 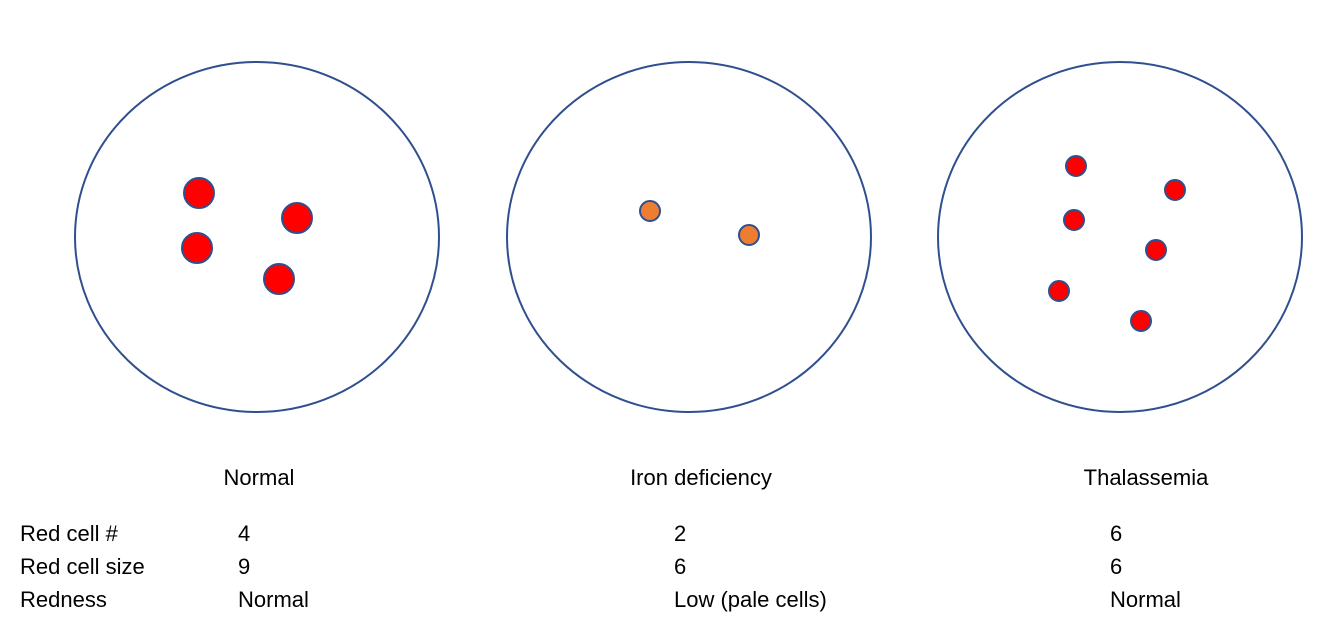 I want to click on value-normal: Normal, so click(x=273, y=599).